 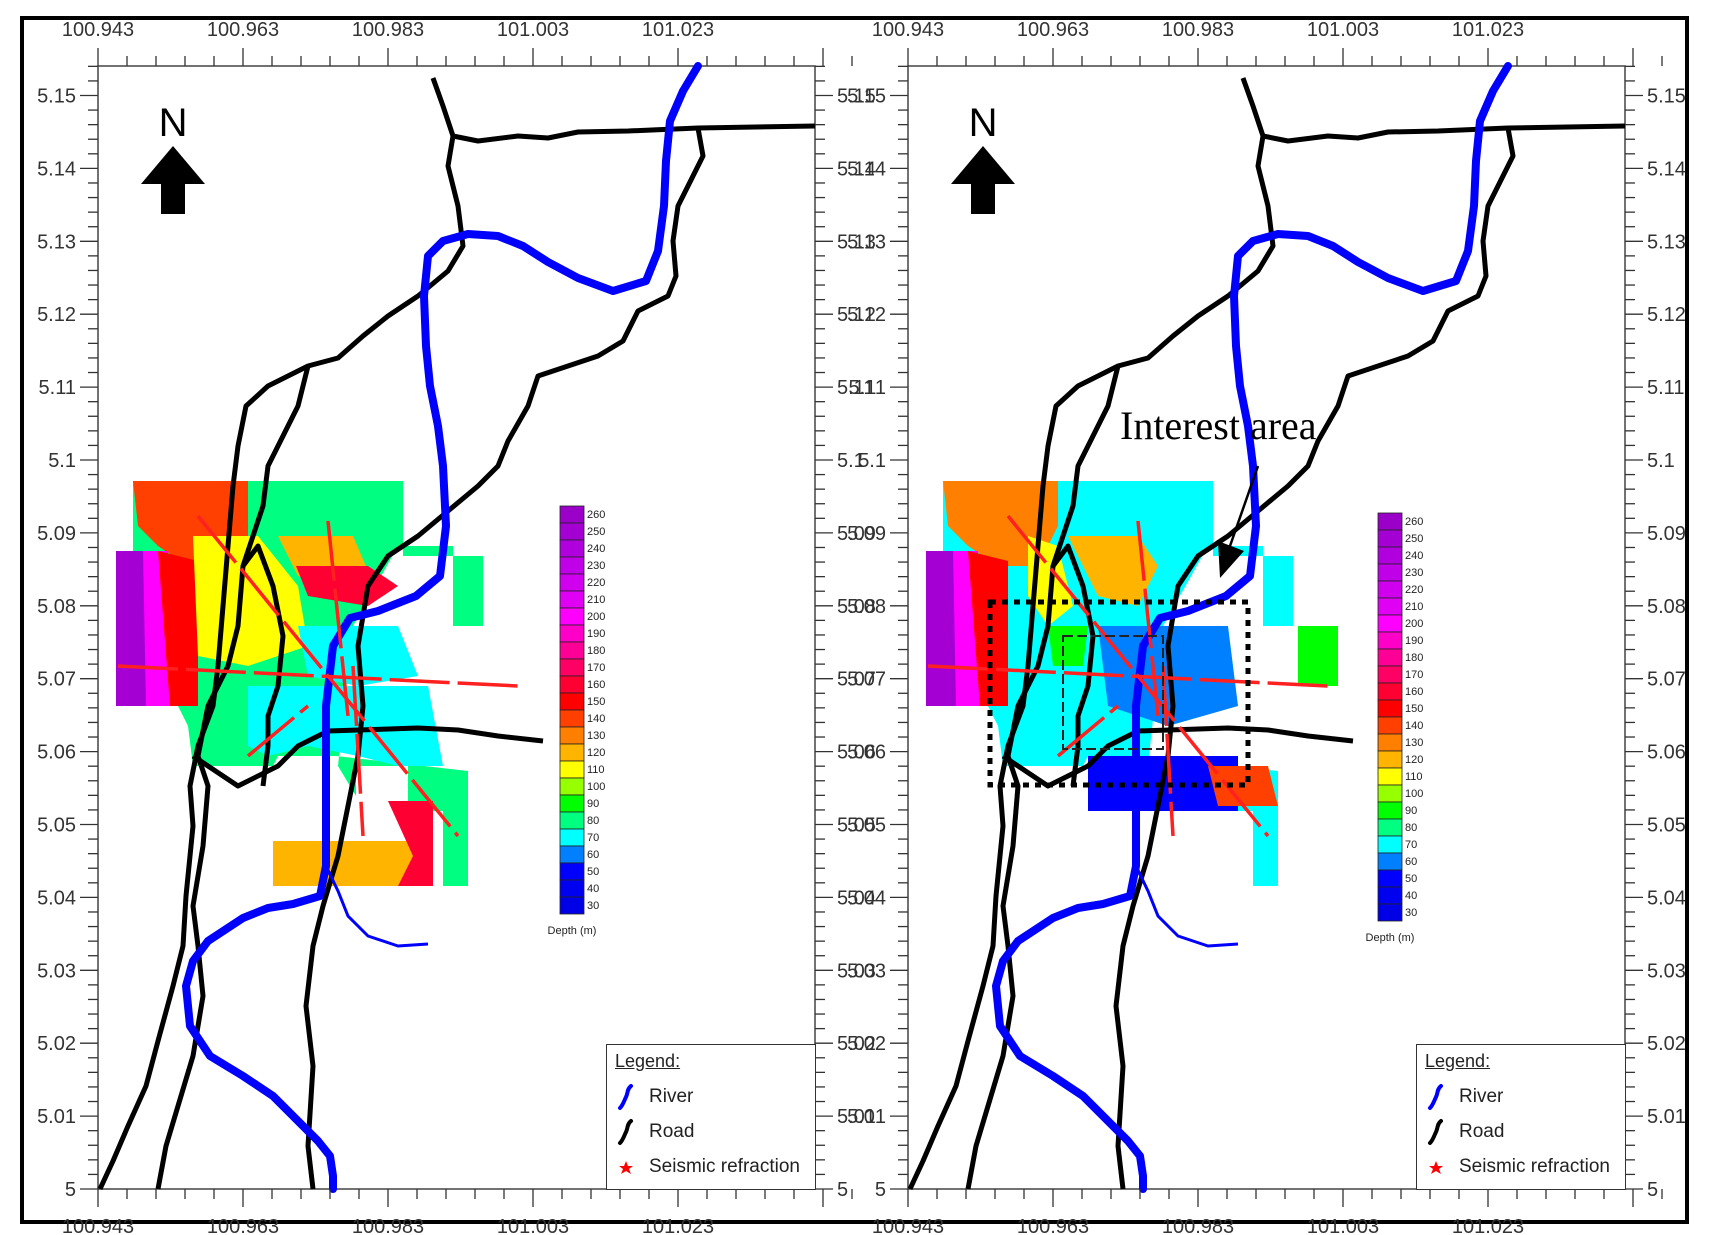 I want to click on y-tick-label-right: 5.15, so click(x=1666, y=97).